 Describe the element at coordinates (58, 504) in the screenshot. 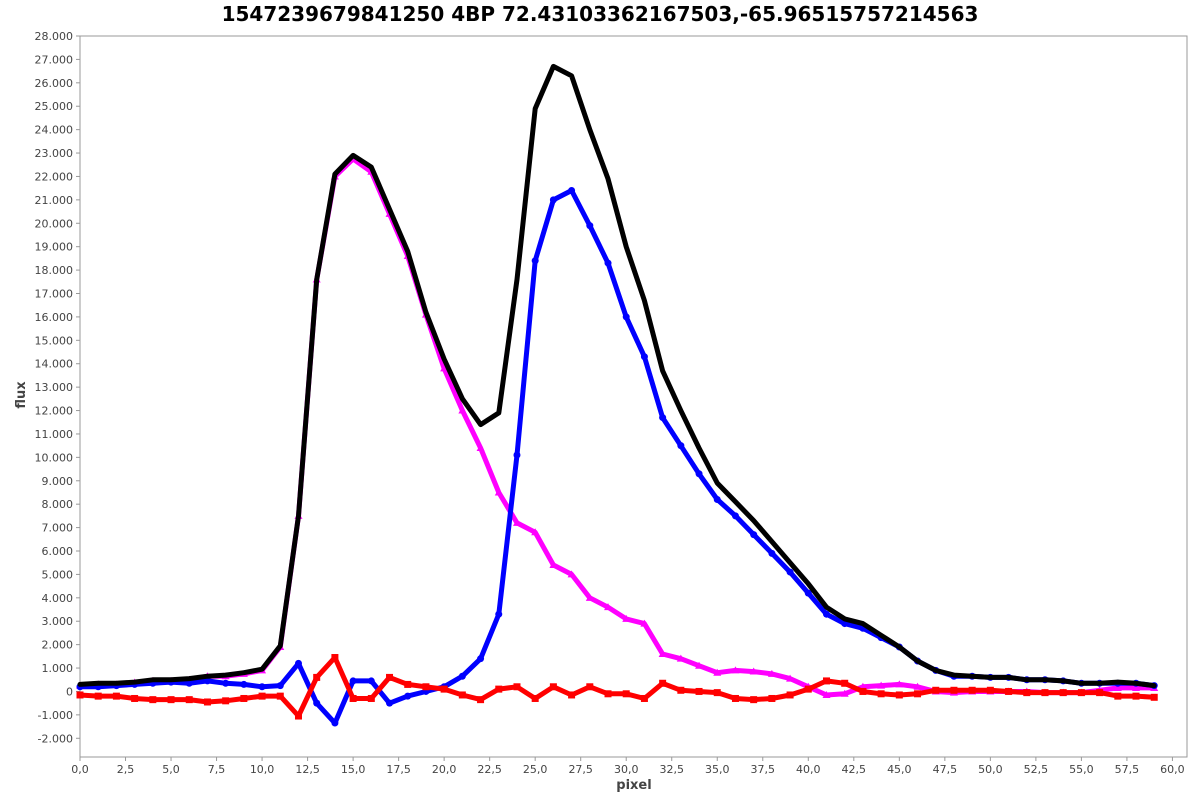

I see `y-tick-label: 8.000` at that location.